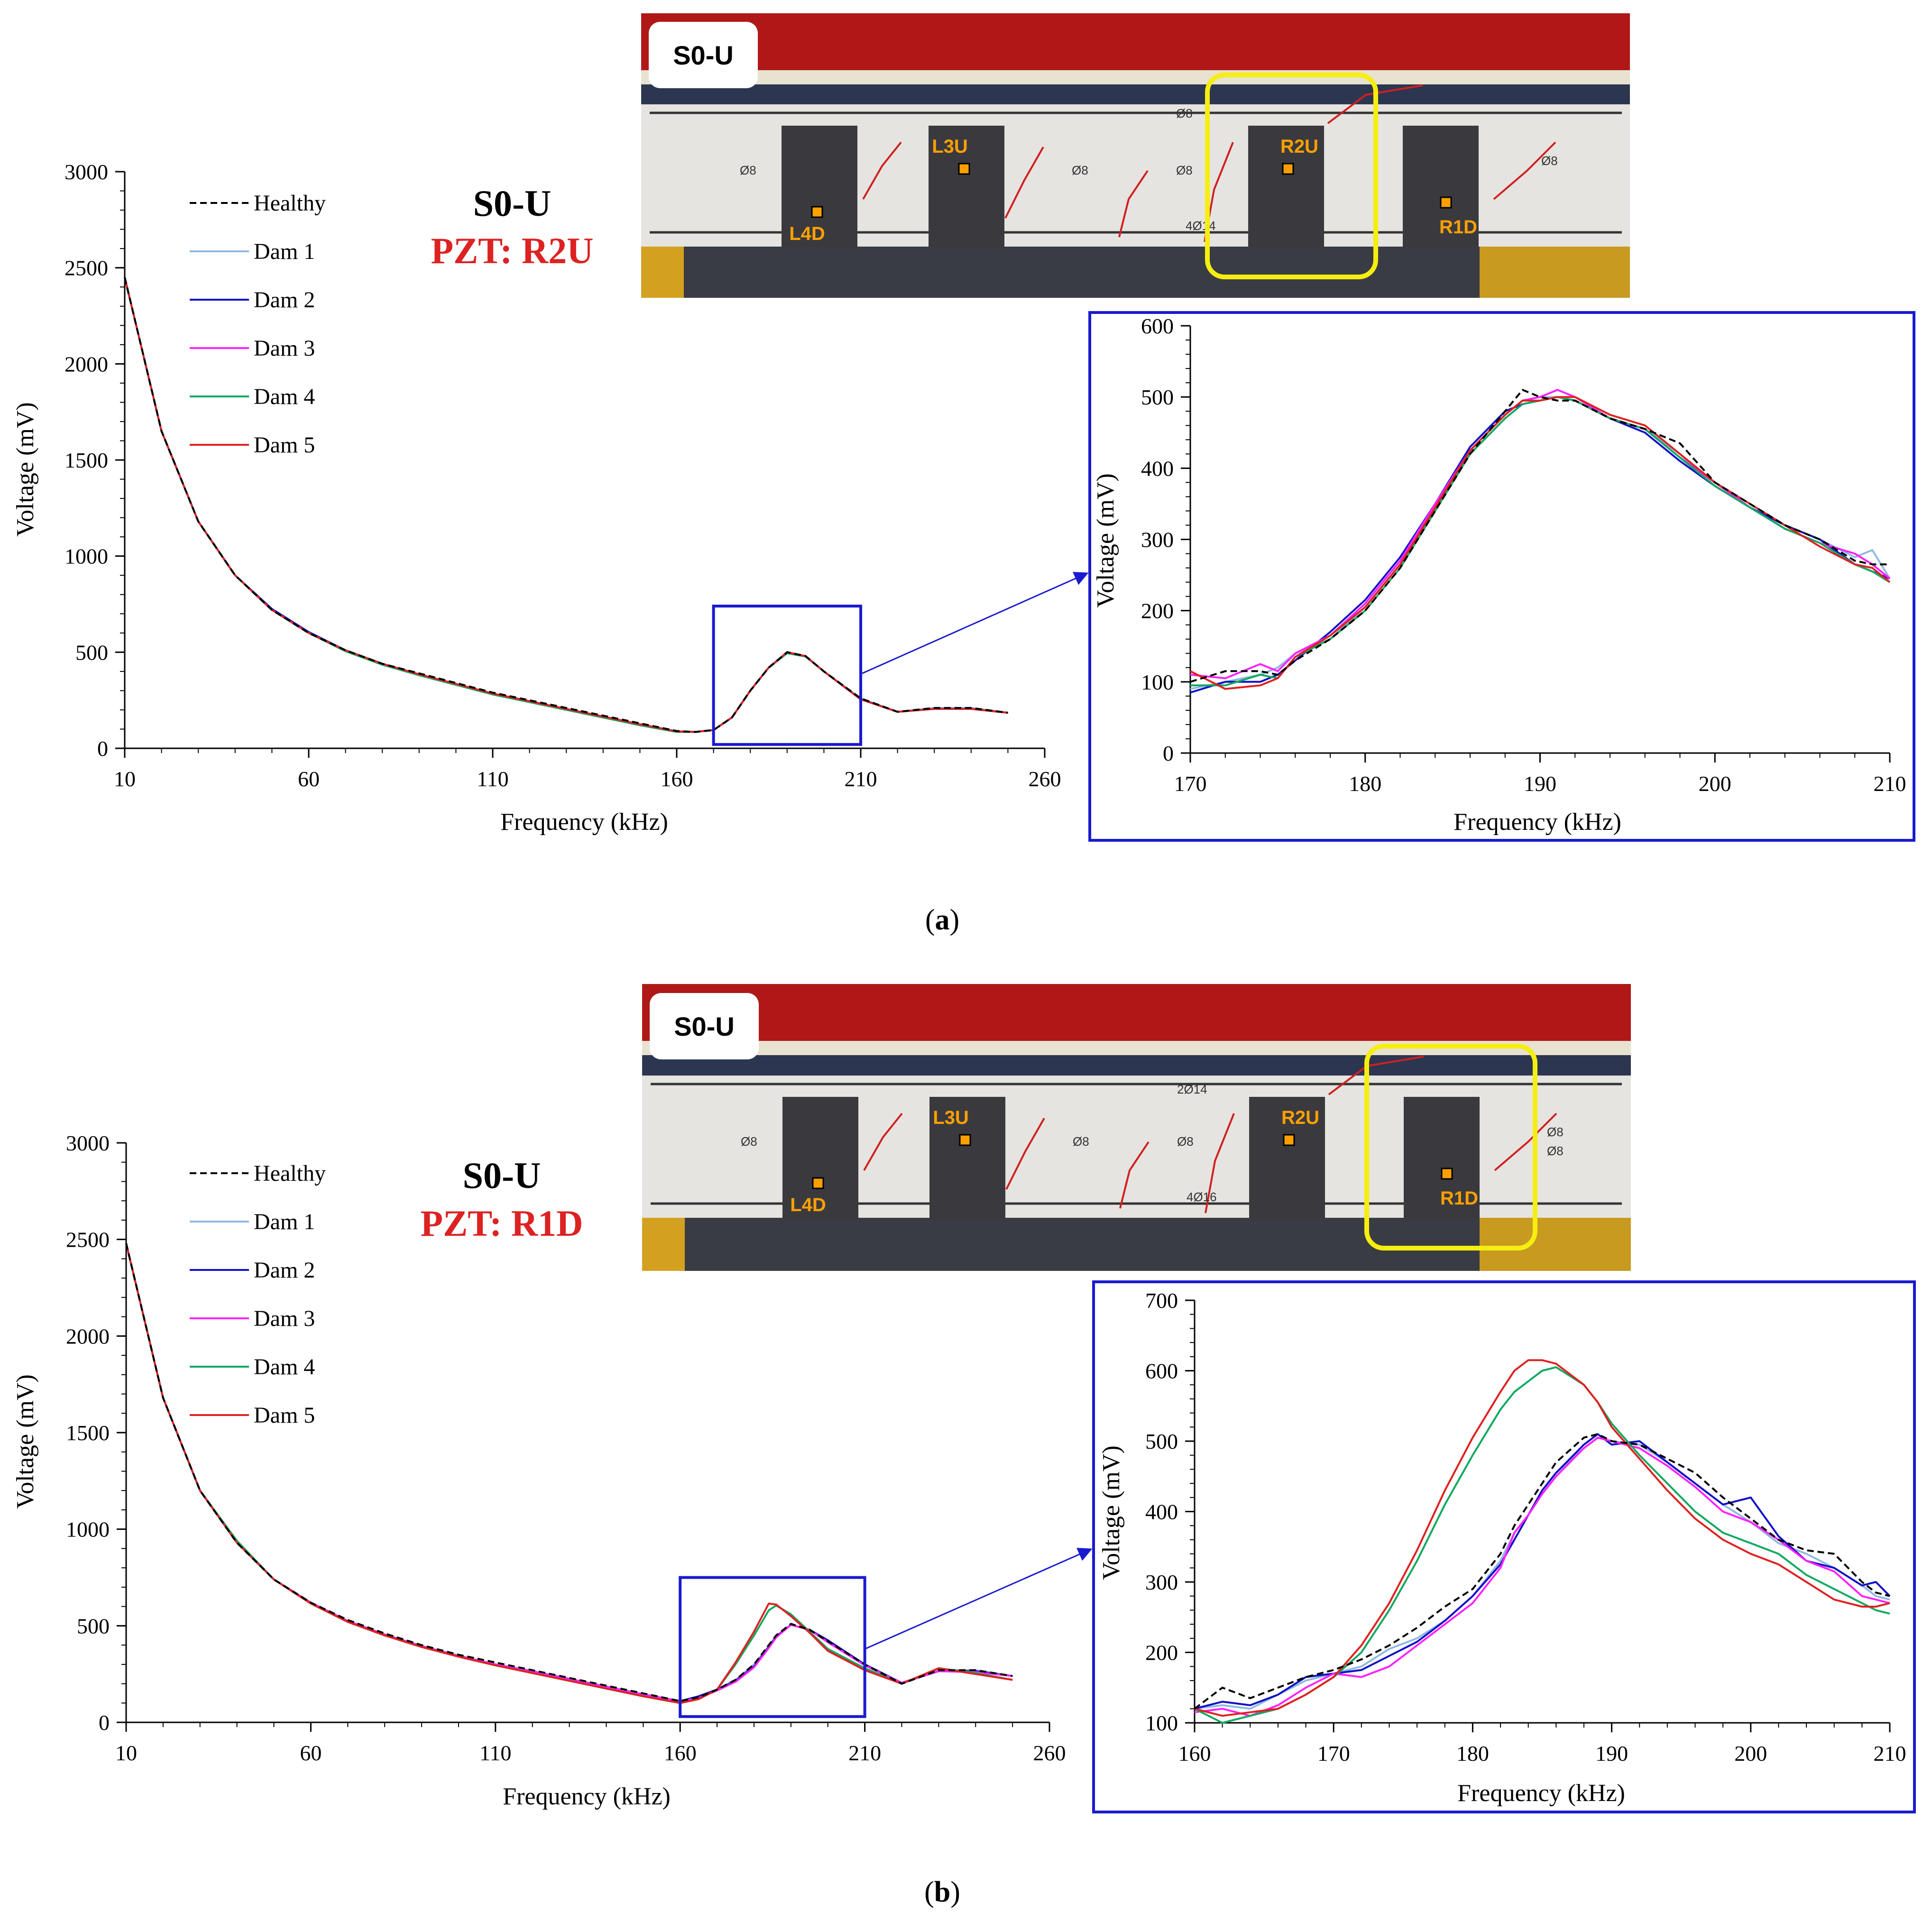 Image resolution: width=1932 pixels, height=1922 pixels. What do you see at coordinates (1333, 1753) in the screenshot?
I see `x-tick-label: 170` at bounding box center [1333, 1753].